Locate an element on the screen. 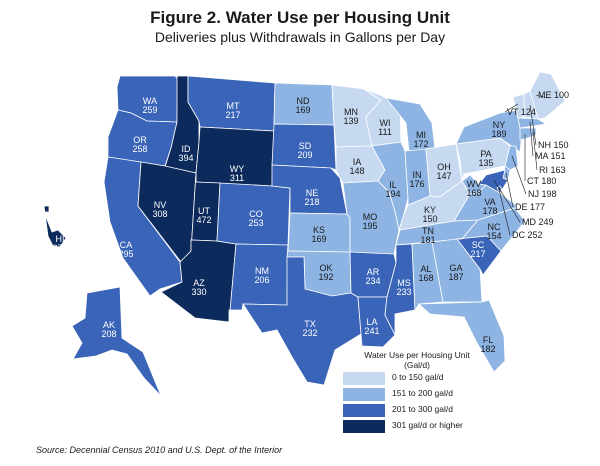  state-al is located at coordinates (427, 276).